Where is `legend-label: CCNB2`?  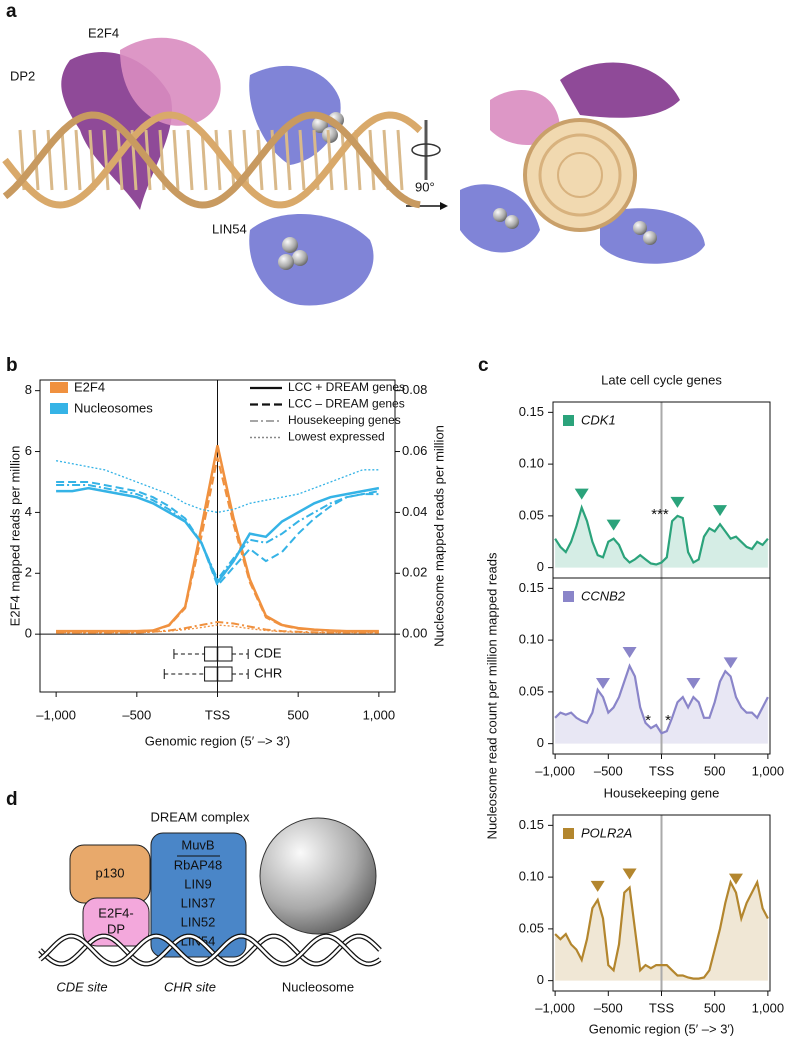 legend-label: CCNB2 is located at coordinates (603, 595).